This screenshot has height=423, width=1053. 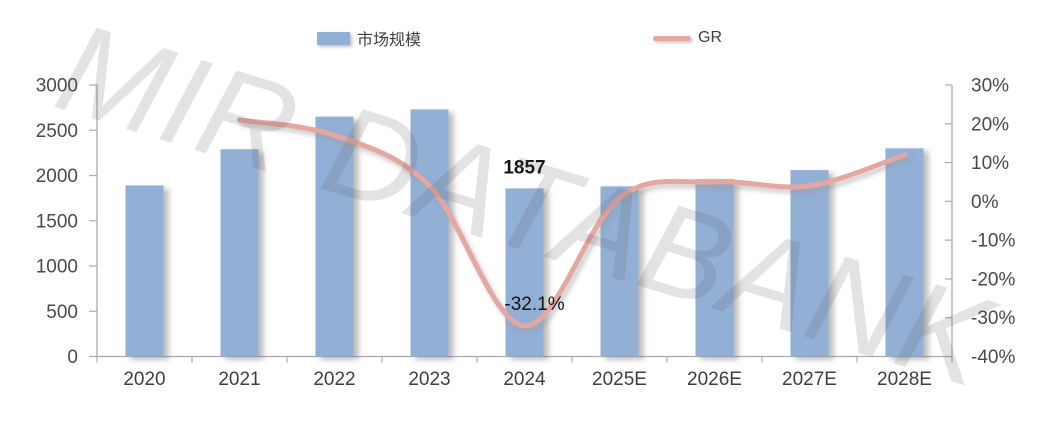 What do you see at coordinates (990, 86) in the screenshot?
I see `right-axis-tick-label: 30%` at bounding box center [990, 86].